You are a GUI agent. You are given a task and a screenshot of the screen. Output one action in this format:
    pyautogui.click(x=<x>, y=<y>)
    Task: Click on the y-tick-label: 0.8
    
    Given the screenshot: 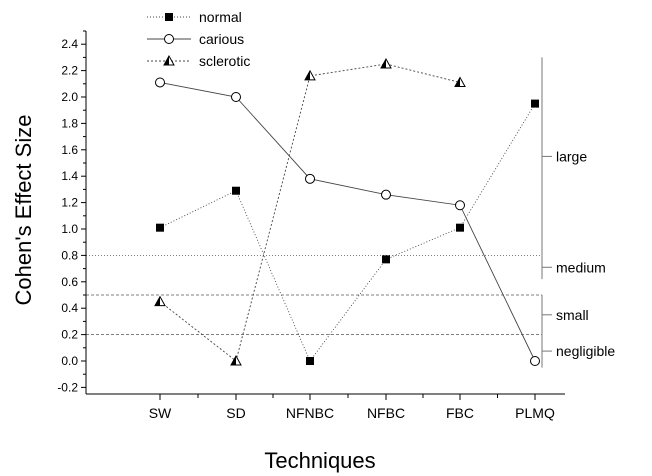 What is the action you would take?
    pyautogui.click(x=69, y=255)
    